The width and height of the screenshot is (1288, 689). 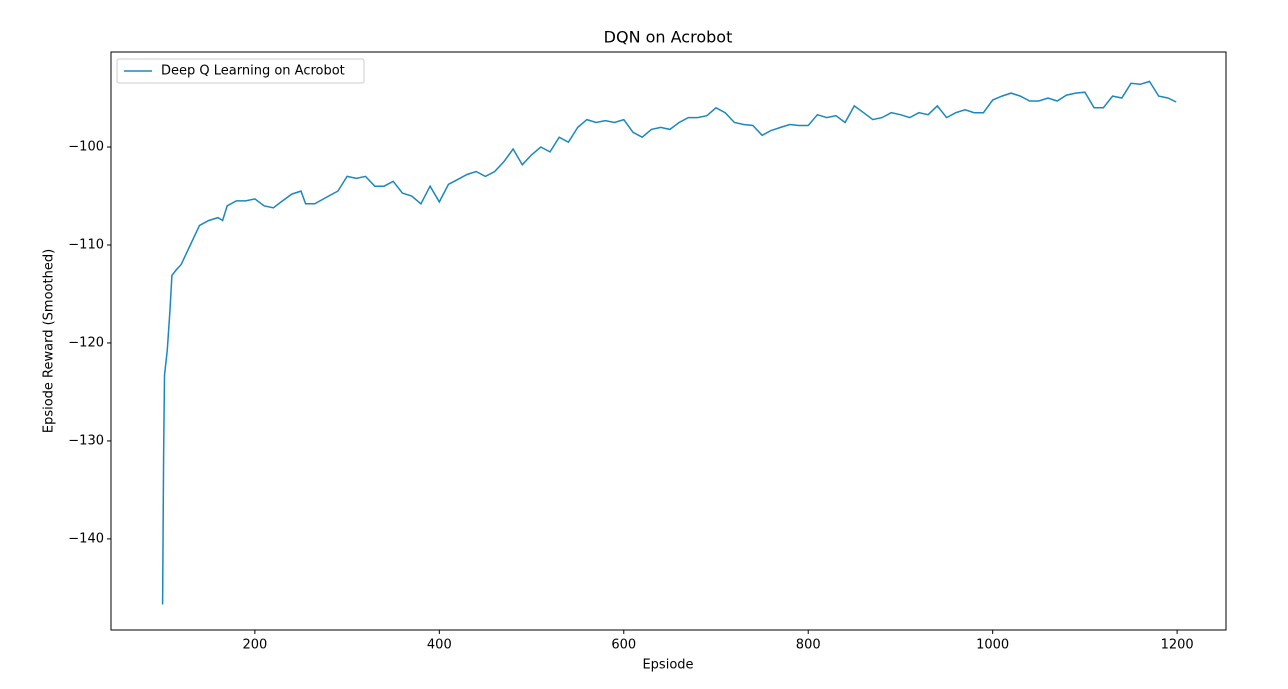 I want to click on x-tick-label: 400, so click(x=439, y=645).